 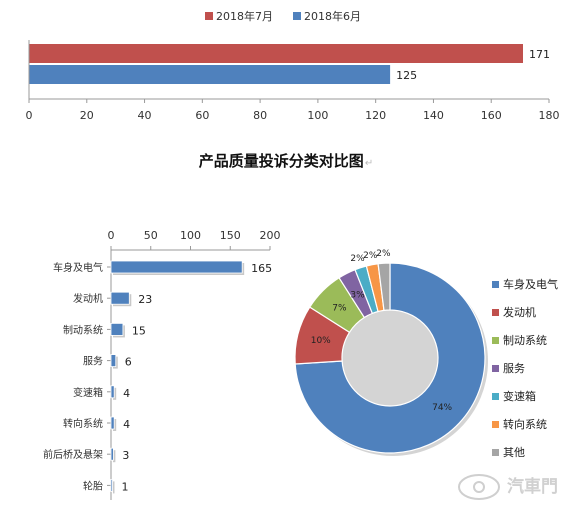 I want to click on bar-value-label-1: 125, so click(x=406, y=75).